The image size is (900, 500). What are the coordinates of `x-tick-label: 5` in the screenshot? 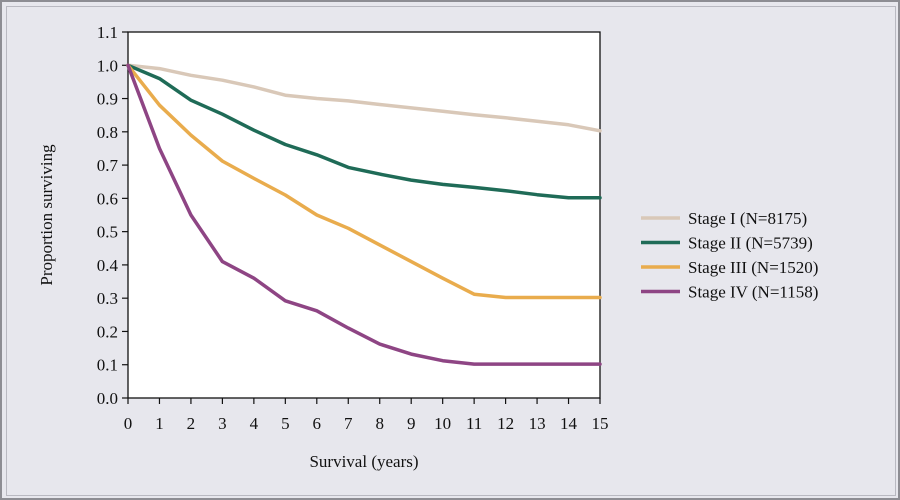 It's located at (285, 423).